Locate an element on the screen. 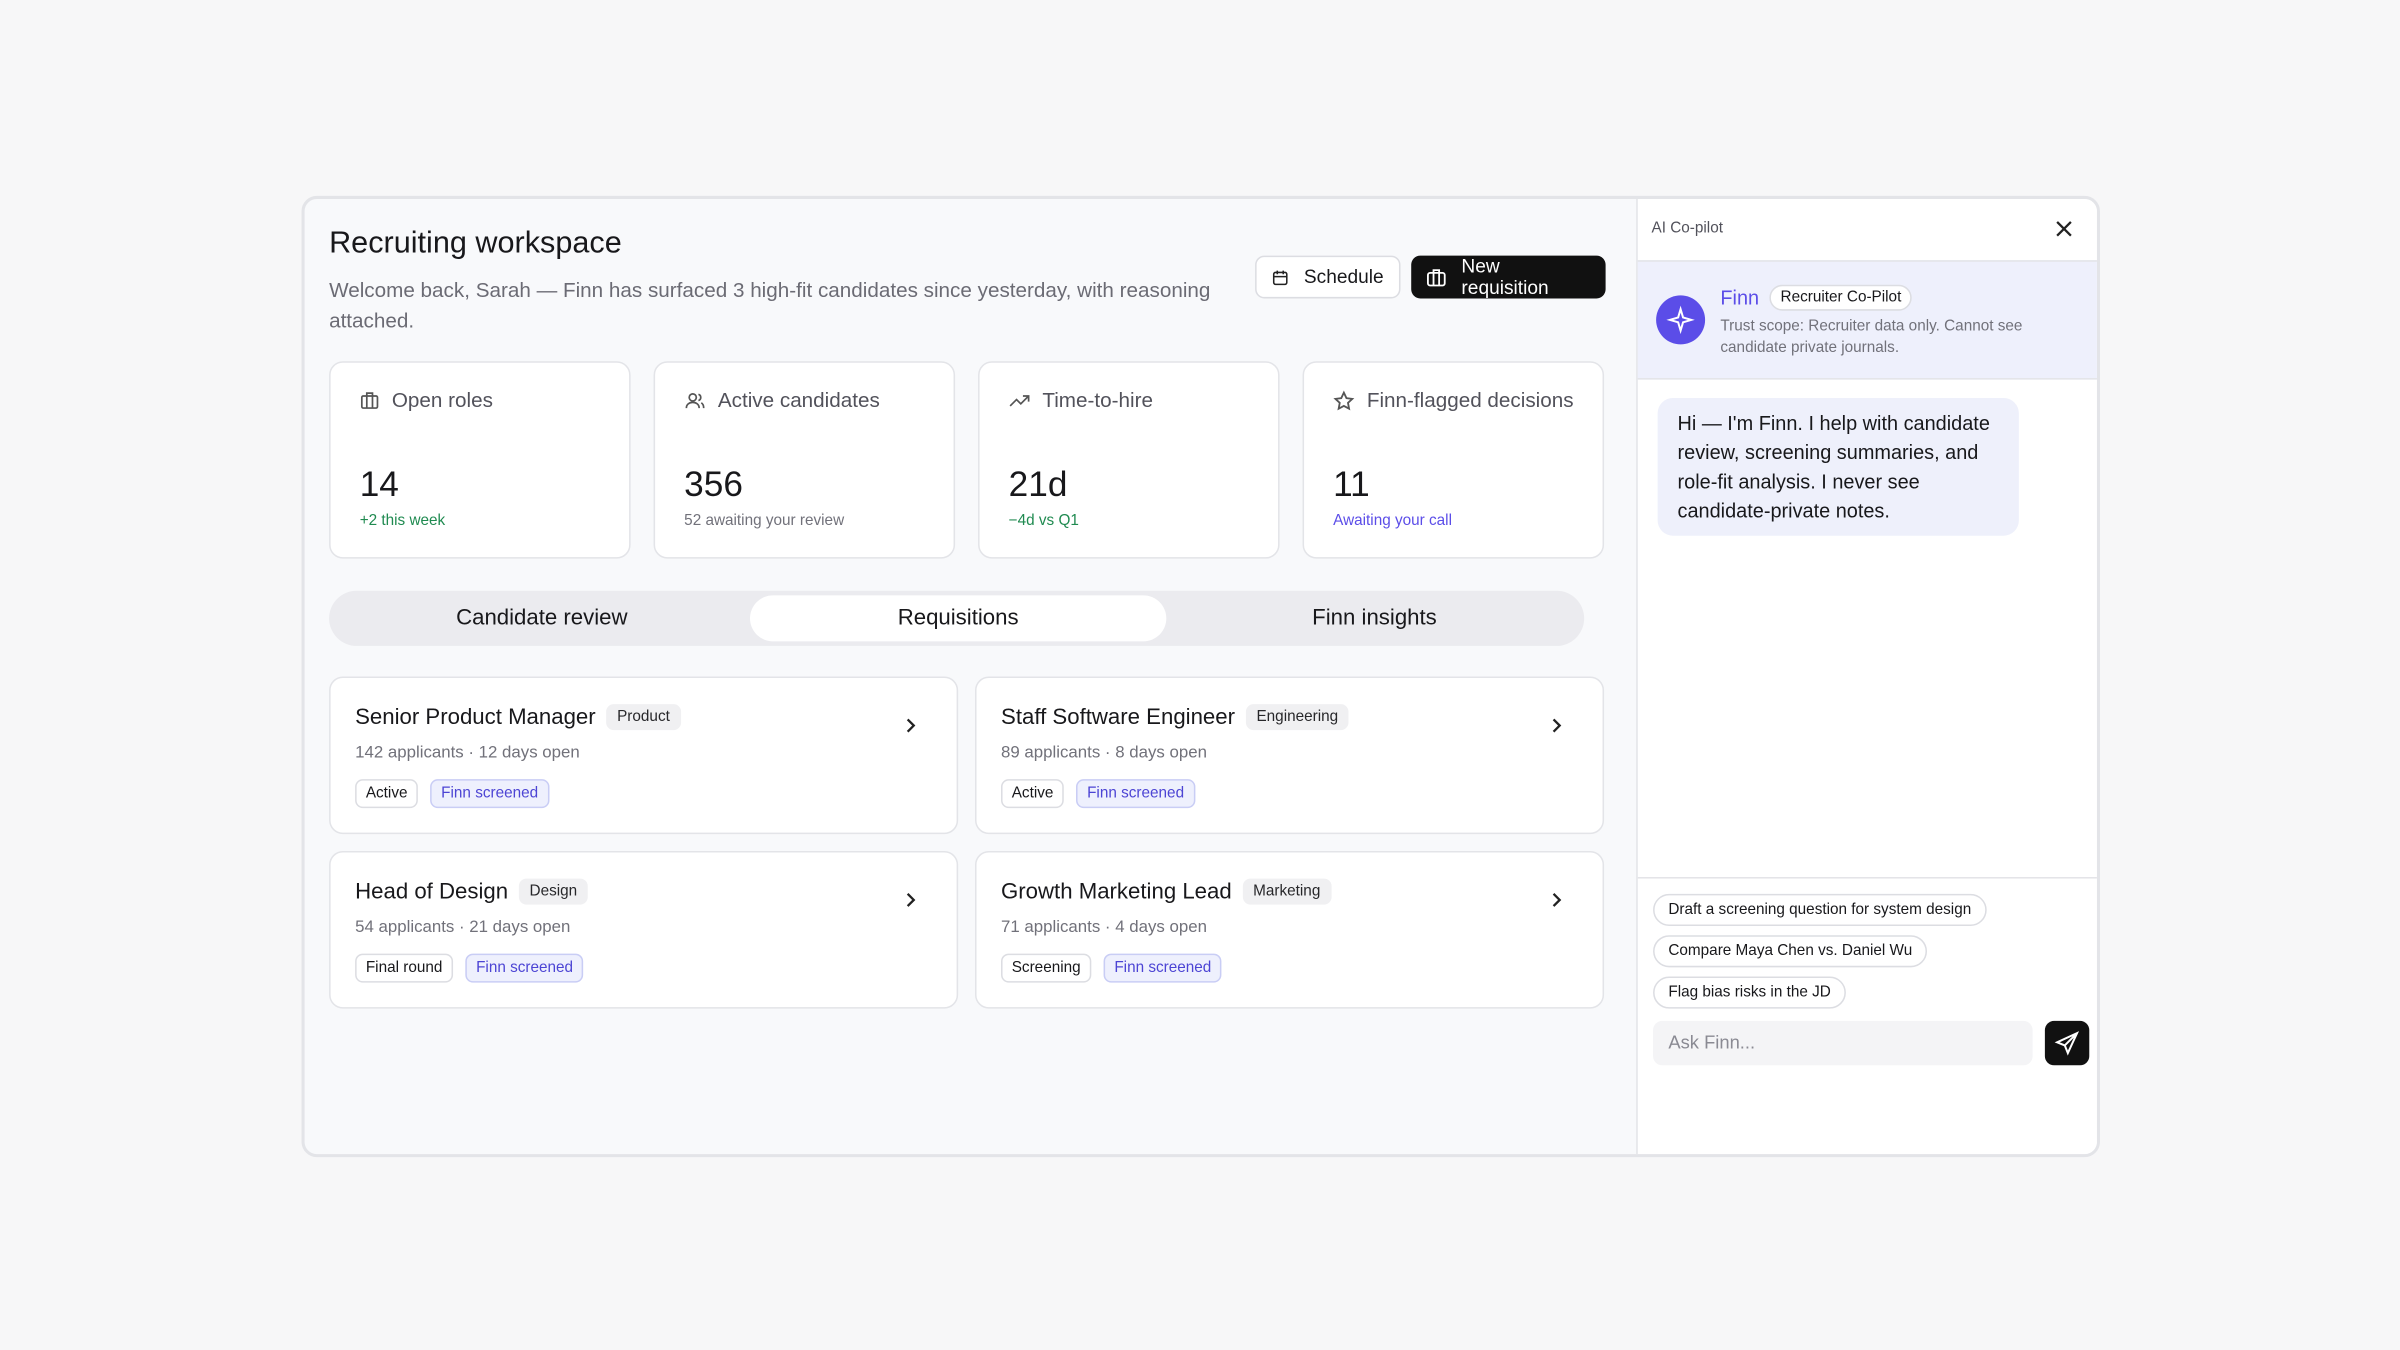 This screenshot has height=1350, width=2400. requisition-meta: 54 applicants · 21 days open is located at coordinates (463, 927).